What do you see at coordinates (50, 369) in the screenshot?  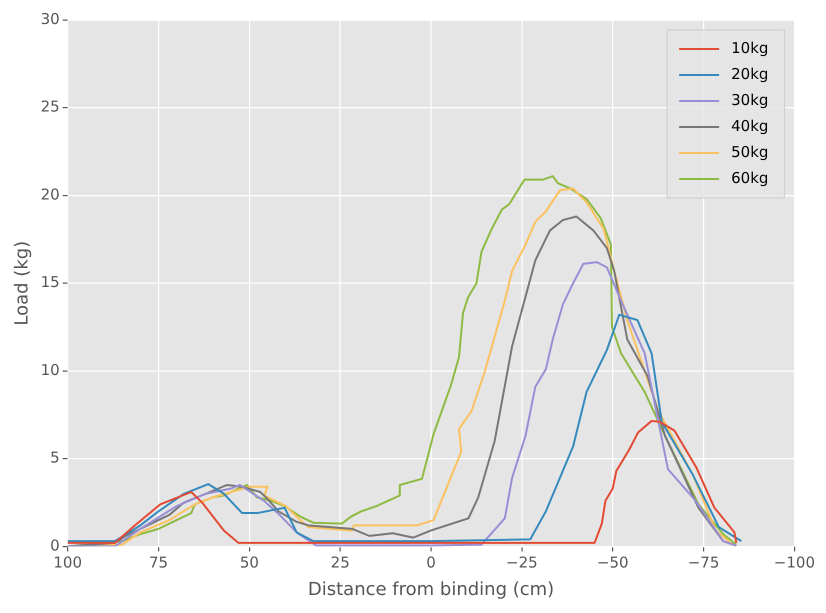 I see `y-tick-label: 10` at bounding box center [50, 369].